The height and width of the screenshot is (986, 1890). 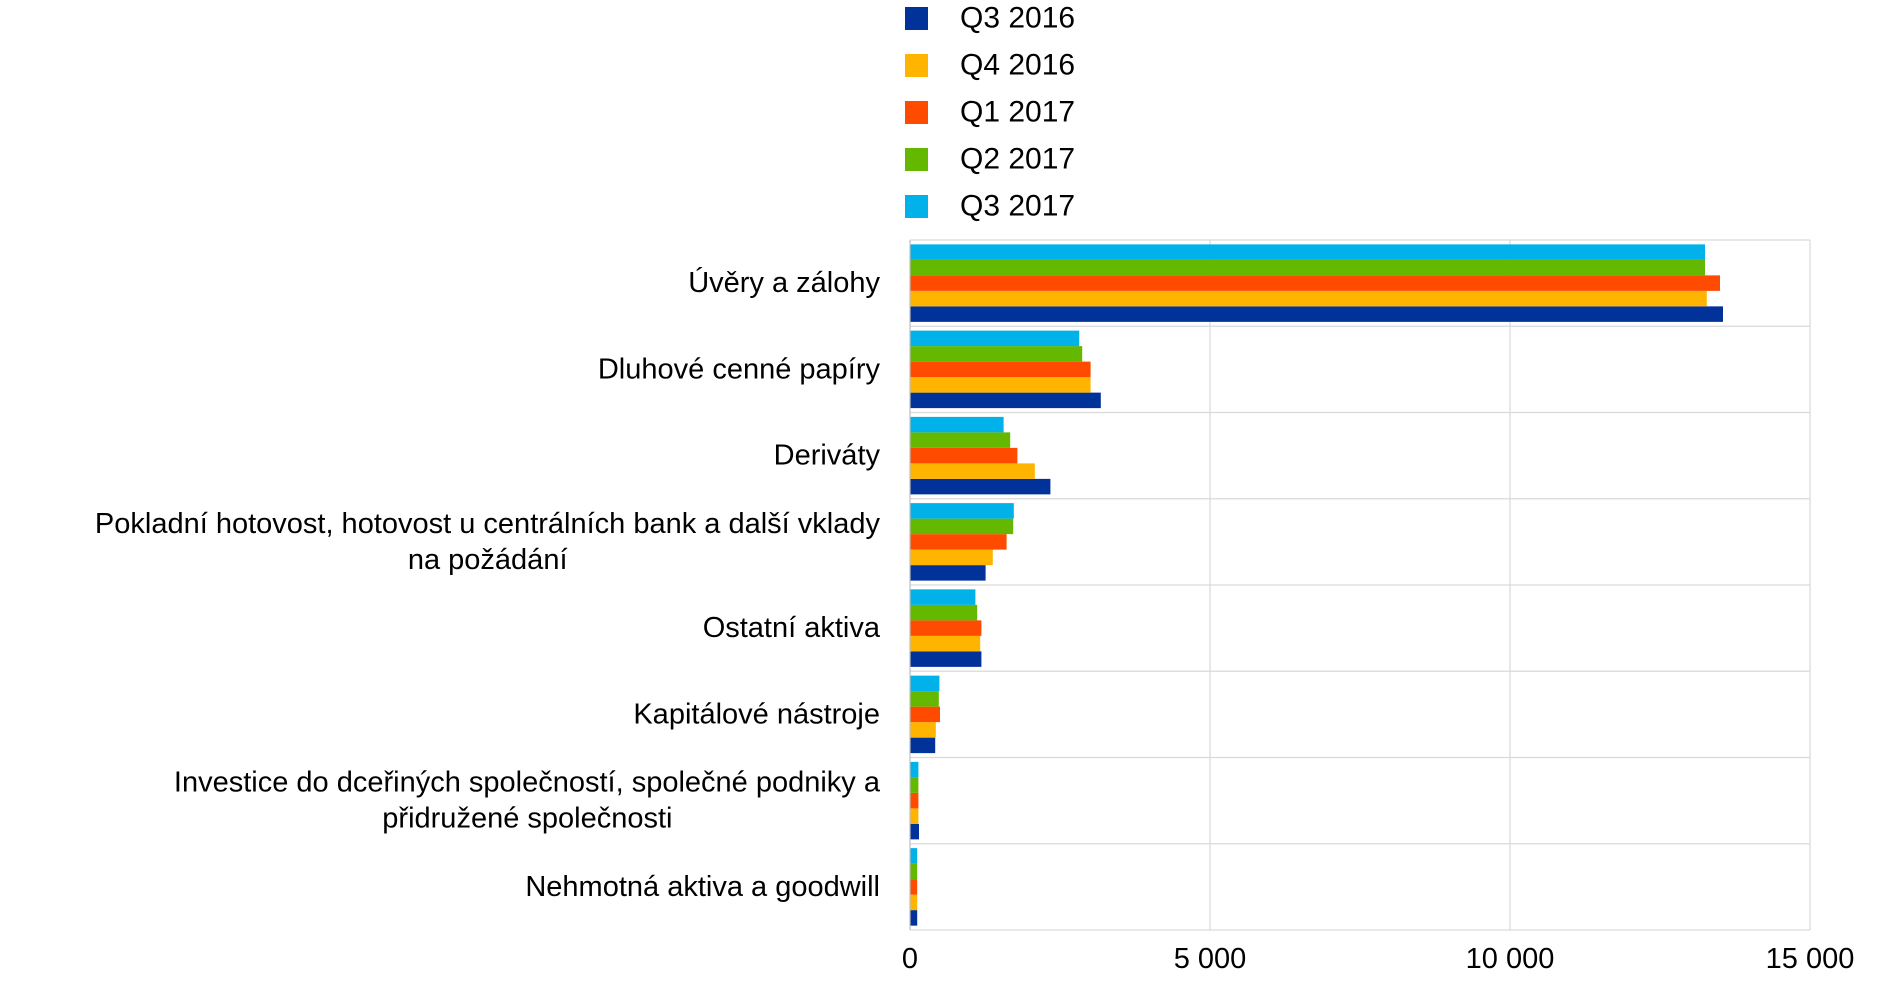 I want to click on x-tick-label: 0, so click(x=910, y=959).